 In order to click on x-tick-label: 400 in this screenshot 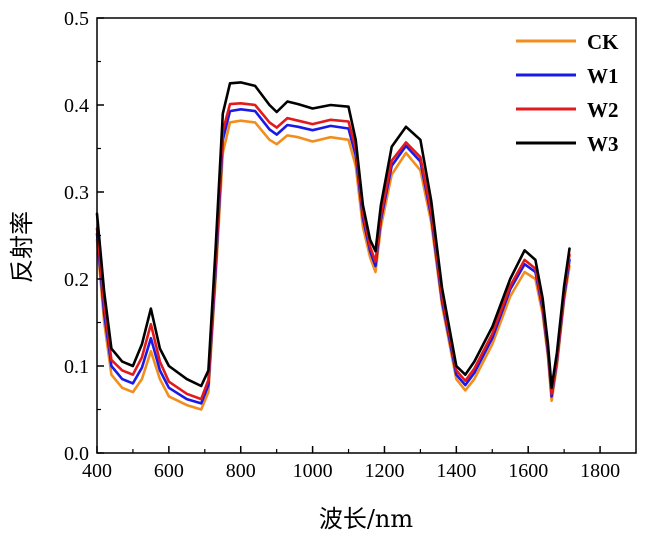, I will do `click(97, 471)`.